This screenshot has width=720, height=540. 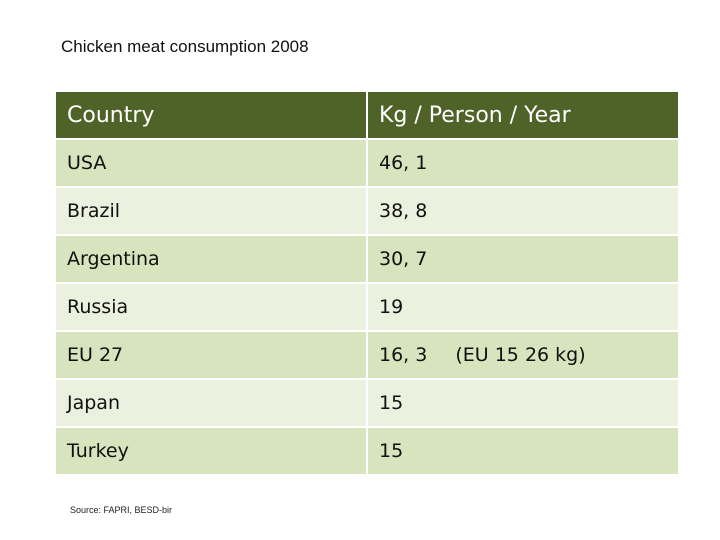 What do you see at coordinates (211, 451) in the screenshot?
I see `country-cell: Turkey` at bounding box center [211, 451].